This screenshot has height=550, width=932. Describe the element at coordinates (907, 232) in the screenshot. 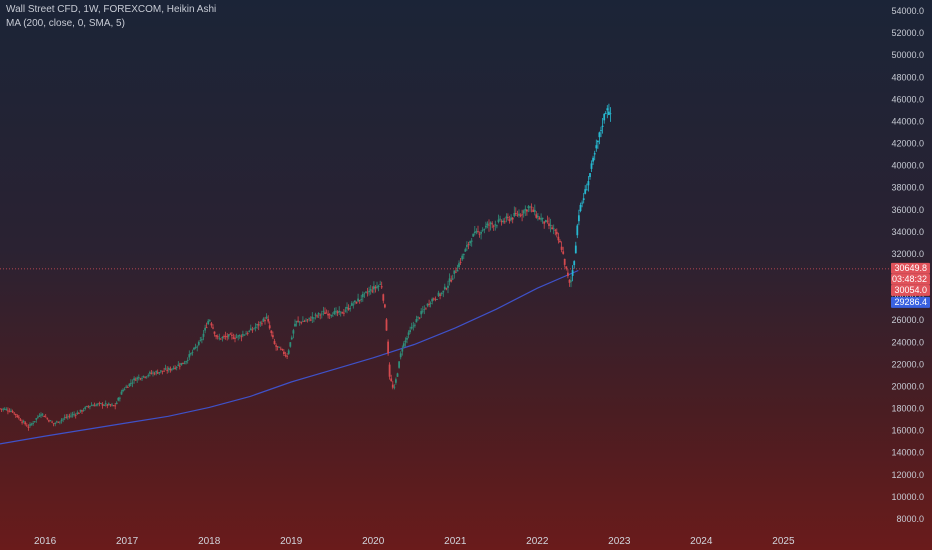

I see `y-tick-label: 34000.0` at that location.